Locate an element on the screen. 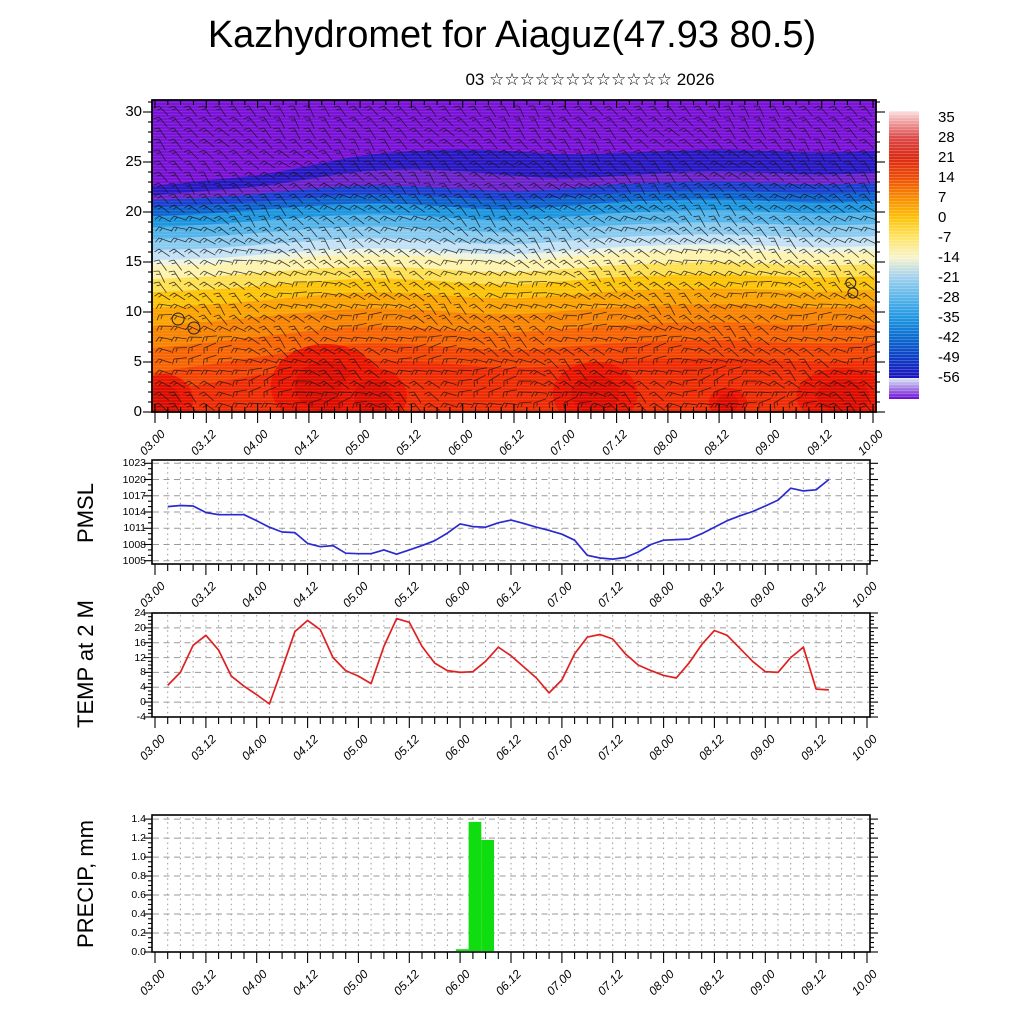 The image size is (1024, 1024). colorbar-tick-label: 0 is located at coordinates (942, 217).